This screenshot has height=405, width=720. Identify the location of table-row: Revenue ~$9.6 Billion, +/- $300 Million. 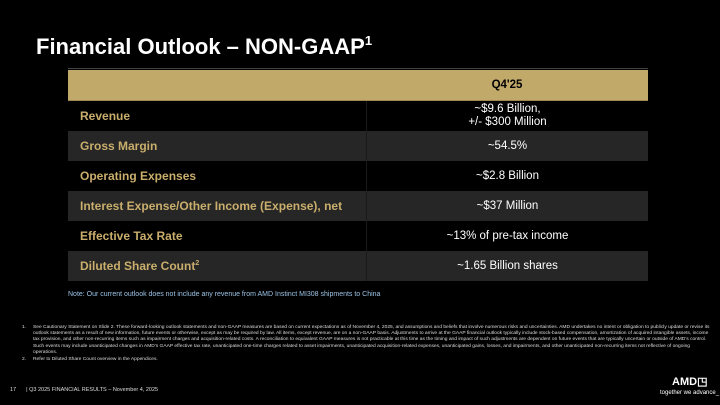
(358, 116).